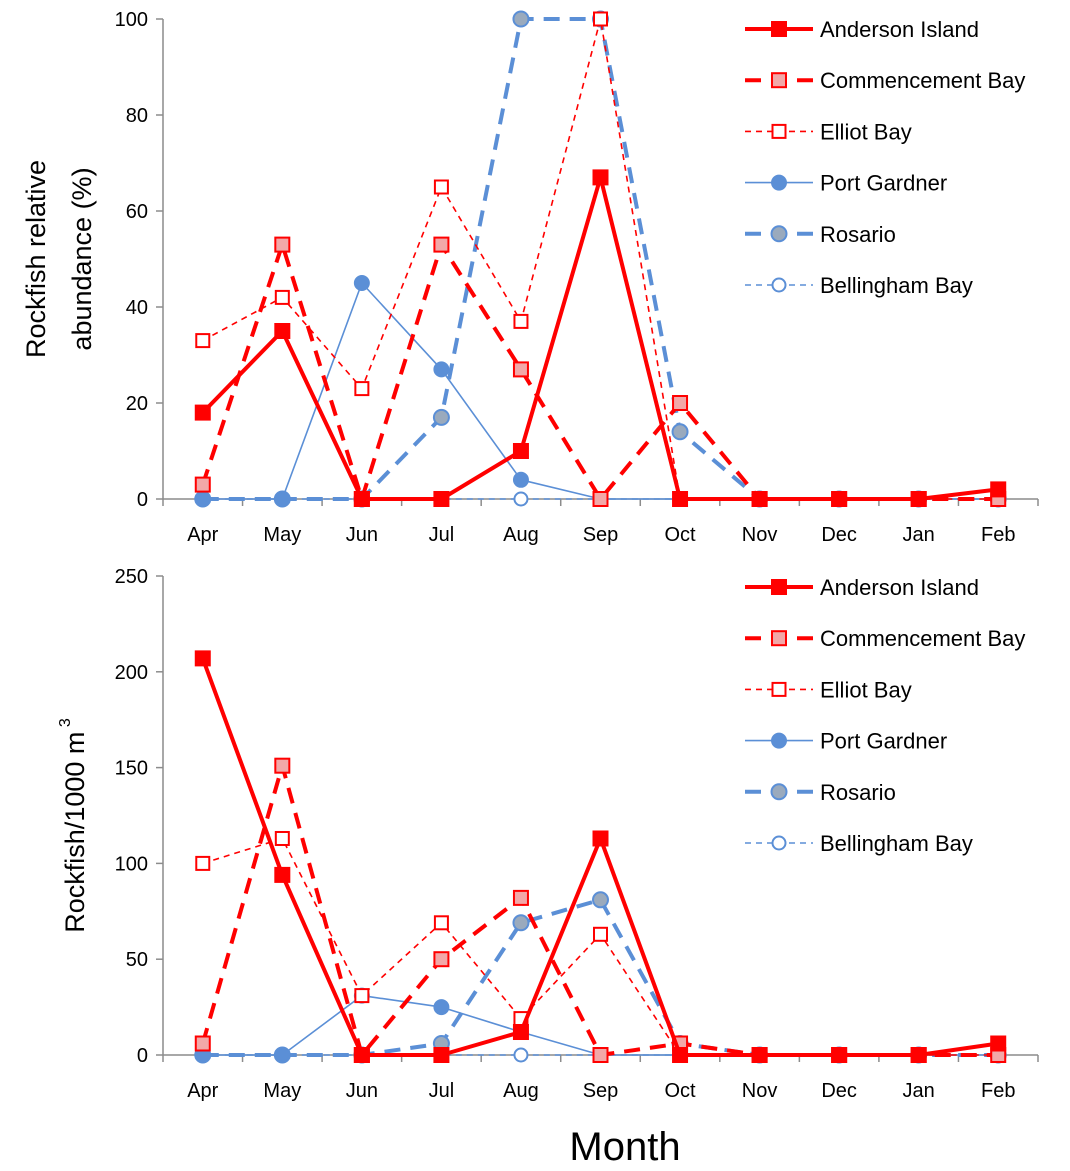 The width and height of the screenshot is (1070, 1171). Describe the element at coordinates (521, 1091) in the screenshot. I see `x-tick-label: Aug` at that location.